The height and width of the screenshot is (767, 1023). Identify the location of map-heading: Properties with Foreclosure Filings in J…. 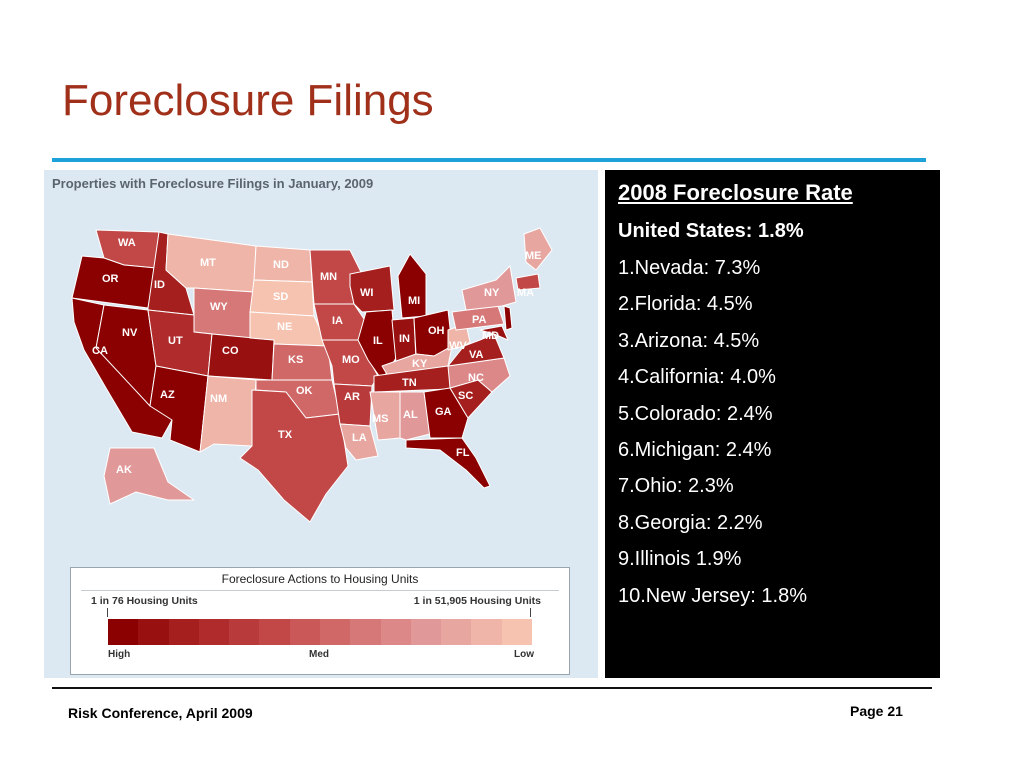
(213, 183).